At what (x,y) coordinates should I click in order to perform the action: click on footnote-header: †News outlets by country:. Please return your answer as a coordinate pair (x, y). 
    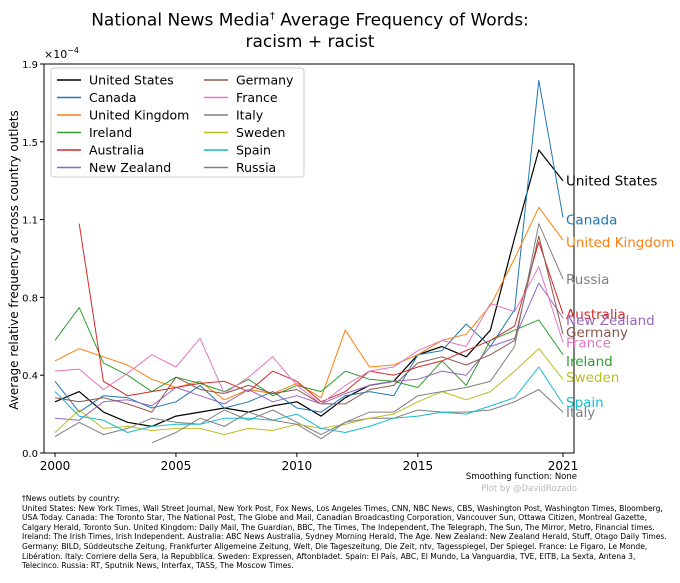
    Looking at the image, I should click on (71, 498).